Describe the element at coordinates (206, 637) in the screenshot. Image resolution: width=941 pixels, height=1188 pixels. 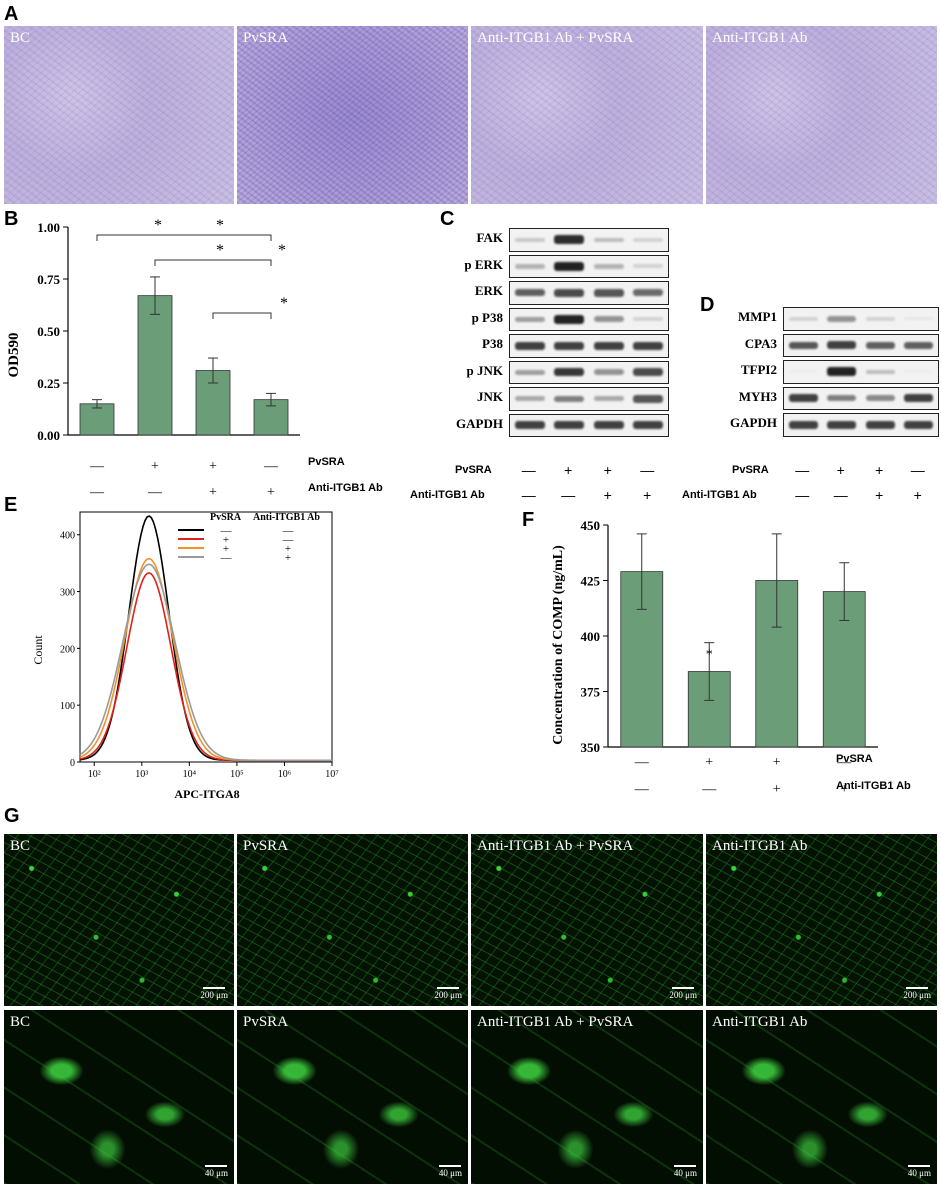
I see `plot-frame` at that location.